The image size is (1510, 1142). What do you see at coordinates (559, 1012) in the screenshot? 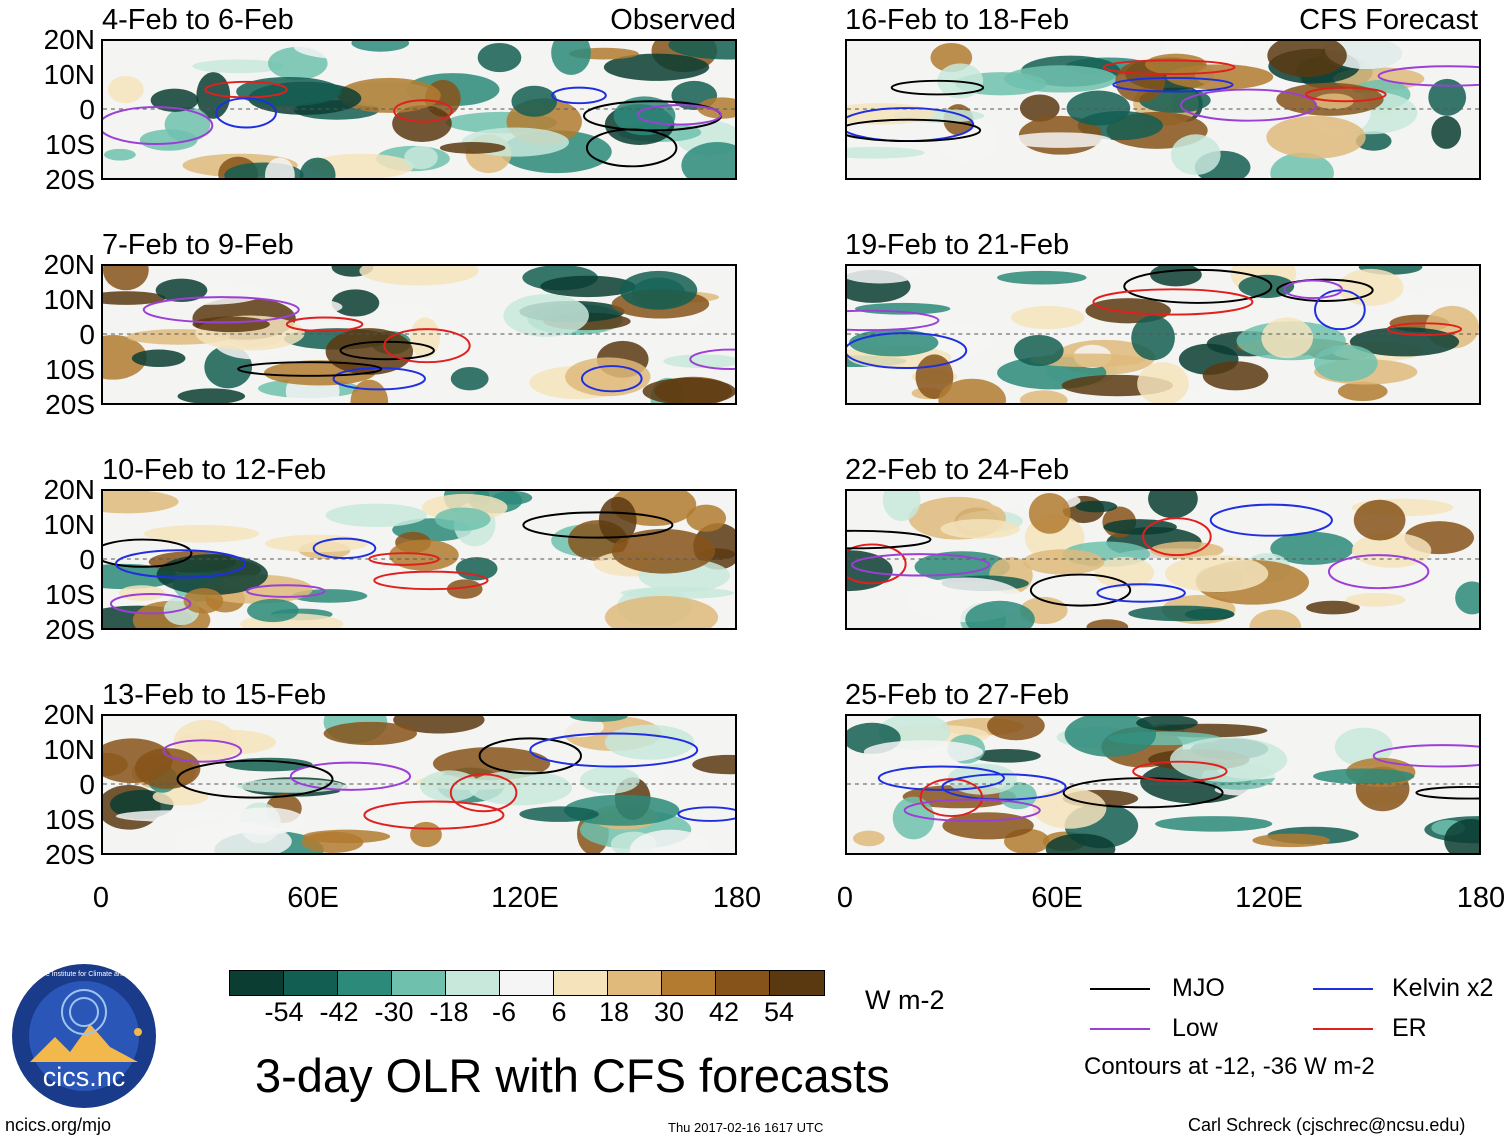
I see `colorbar-tick: 6` at bounding box center [559, 1012].